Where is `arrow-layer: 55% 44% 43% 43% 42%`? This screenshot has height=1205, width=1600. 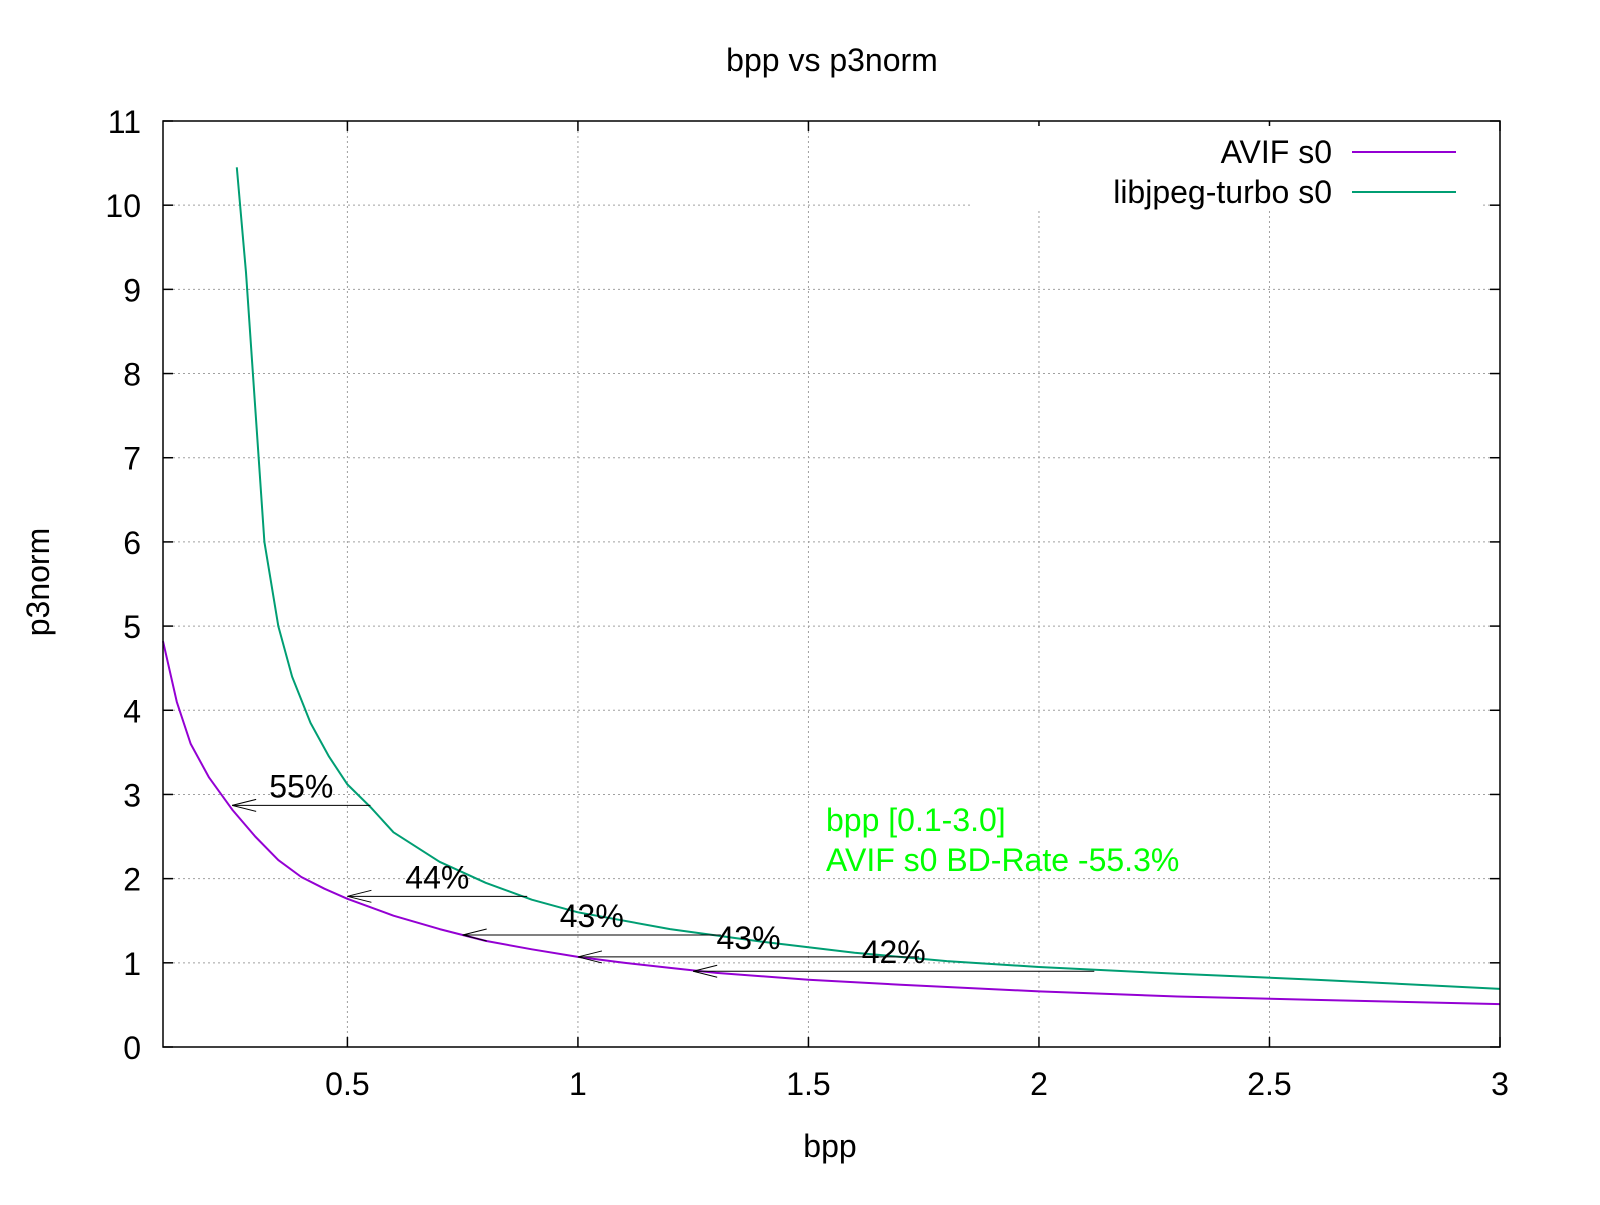
arrow-layer: 55% 44% 43% 43% 42% is located at coordinates (663, 873).